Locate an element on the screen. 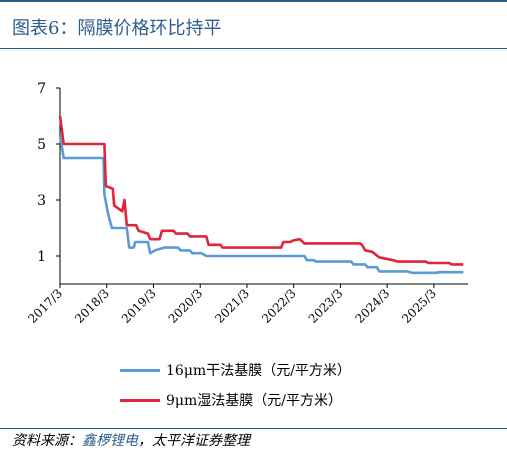 This screenshot has width=507, height=456. x-tick-label: 2024/3 is located at coordinates (373, 306).